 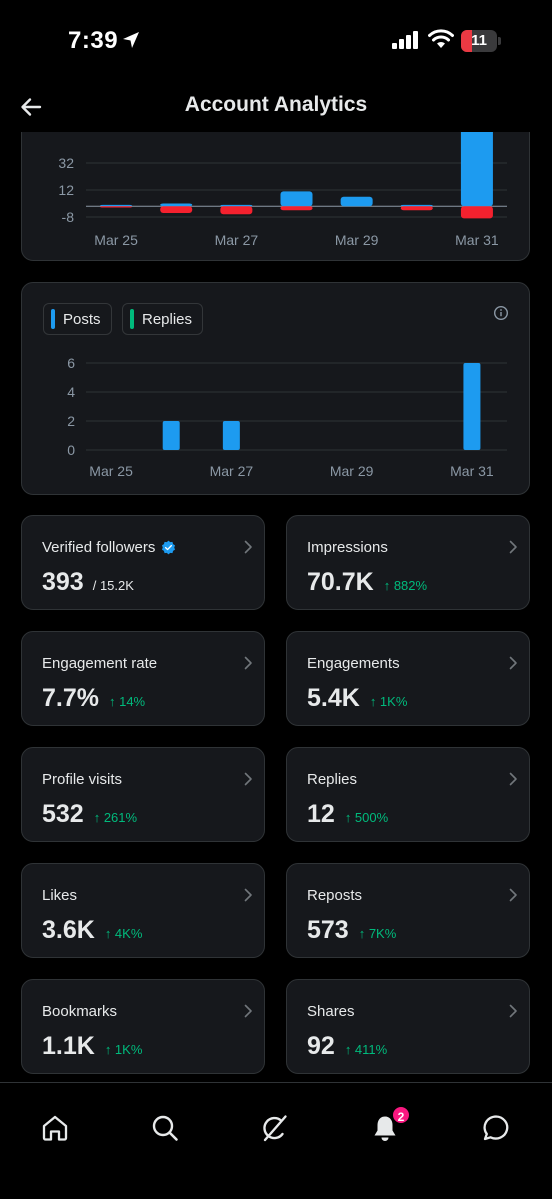 I want to click on metric-value-row: 532 ↑ 261%, so click(x=89, y=814).